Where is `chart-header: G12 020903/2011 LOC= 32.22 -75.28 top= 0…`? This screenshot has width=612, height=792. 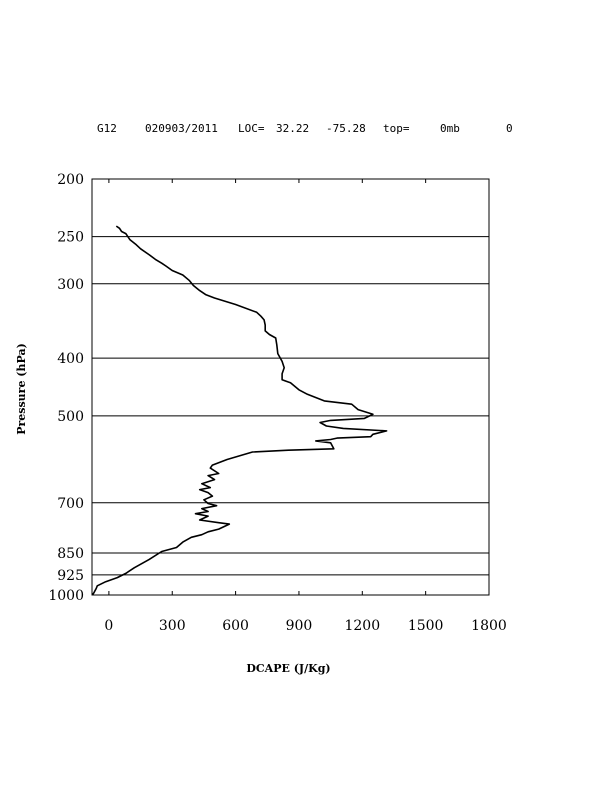
chart-header: G12 020903/2011 LOC= 32.22 -75.28 top= 0… is located at coordinates (305, 128).